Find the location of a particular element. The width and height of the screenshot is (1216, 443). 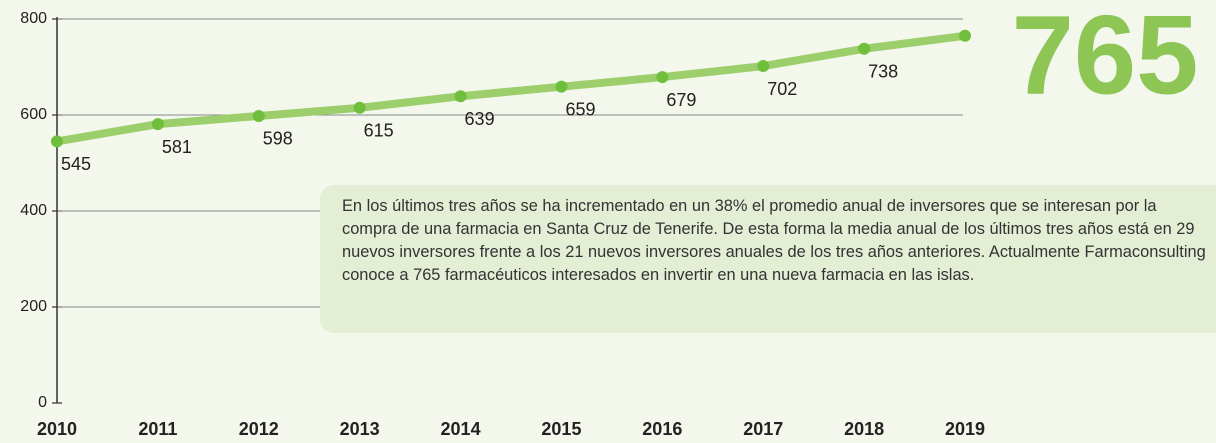

x-tick-label: 2016 is located at coordinates (662, 429).